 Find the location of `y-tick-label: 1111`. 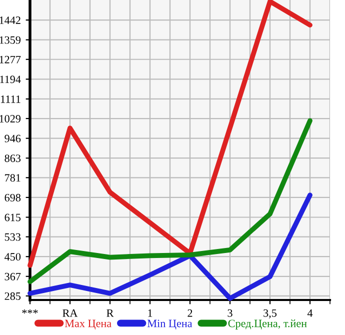

y-tick-label: 1111 is located at coordinates (10, 99).